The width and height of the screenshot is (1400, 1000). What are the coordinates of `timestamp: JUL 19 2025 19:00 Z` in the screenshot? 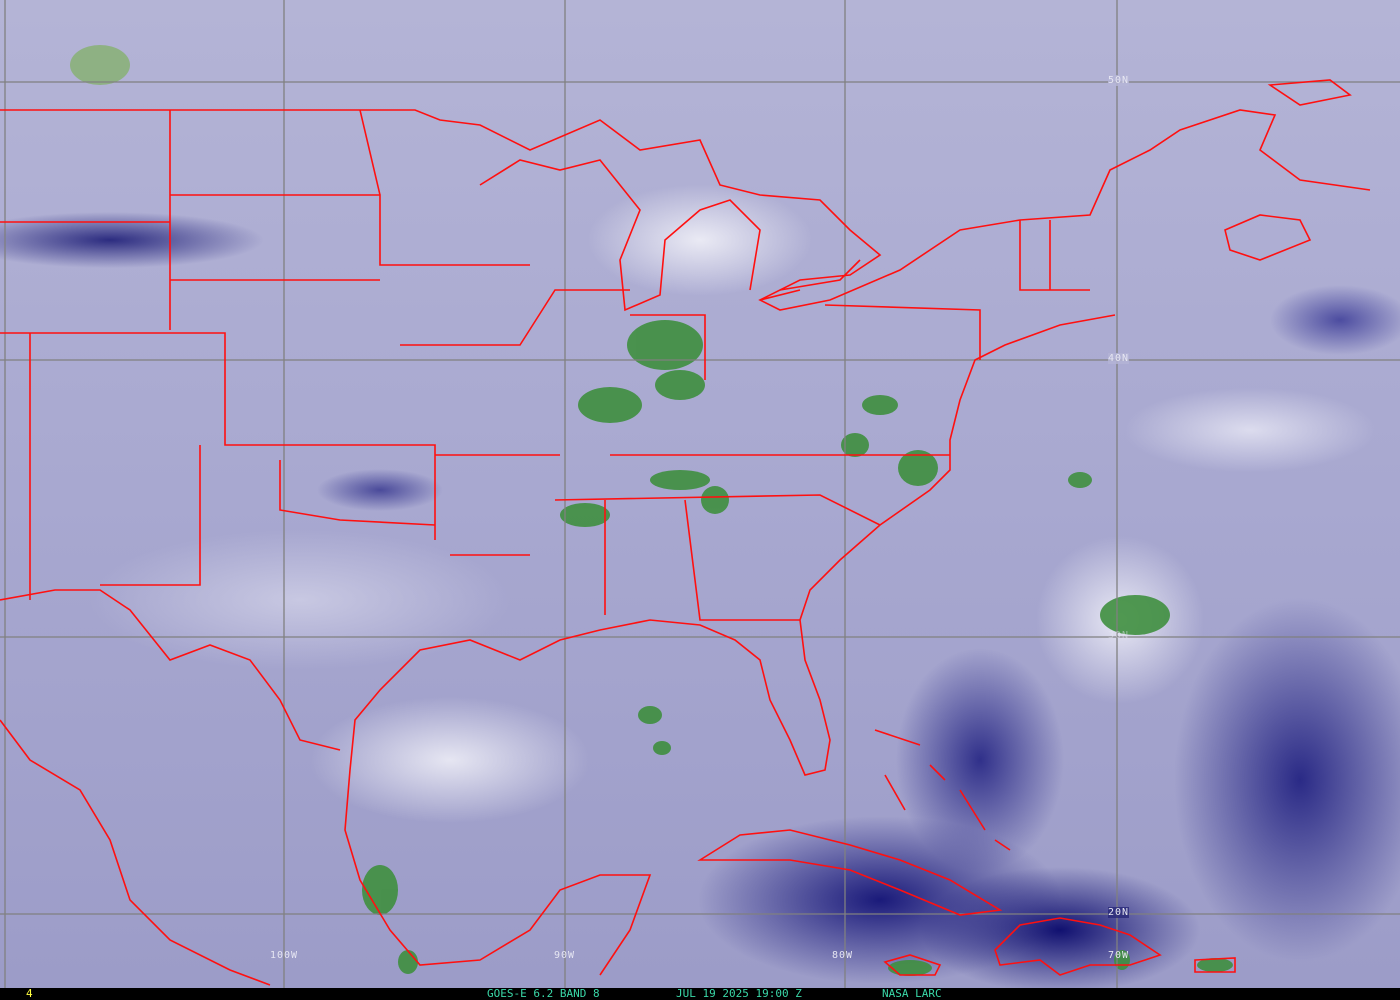 It's located at (739, 993).